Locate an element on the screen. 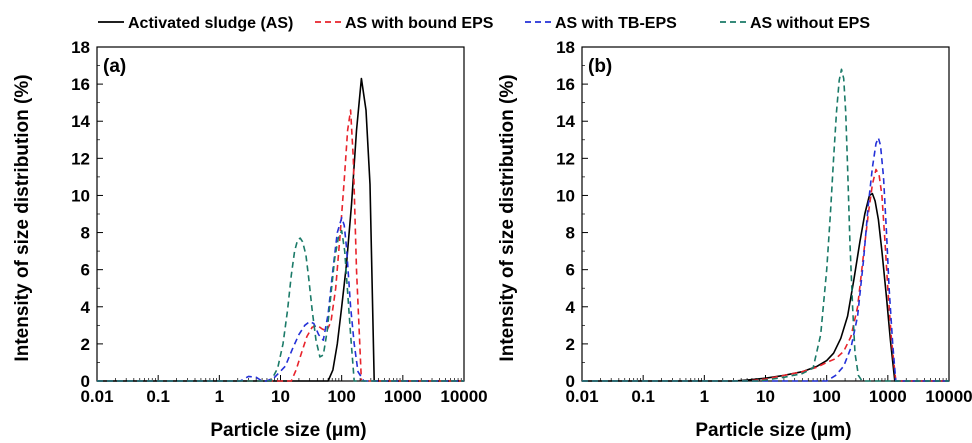  legend-label: AS with bound EPS is located at coordinates (419, 23).